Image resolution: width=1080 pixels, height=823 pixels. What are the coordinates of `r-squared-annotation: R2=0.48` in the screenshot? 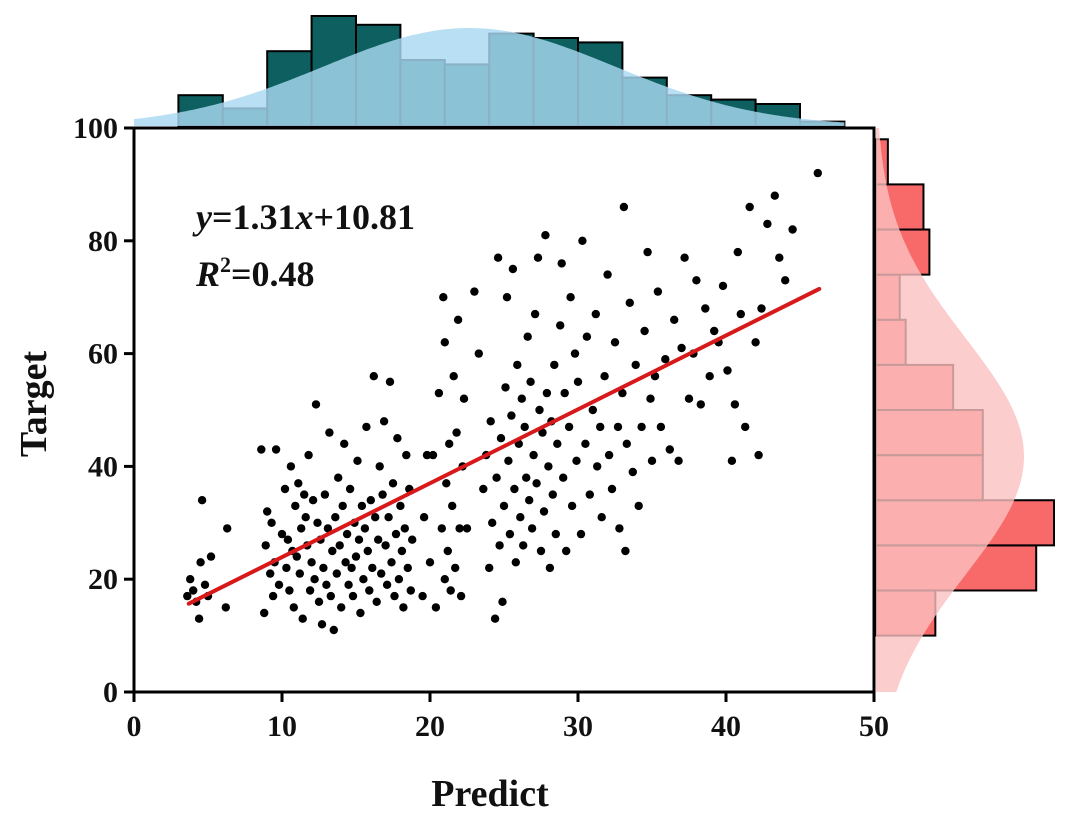 It's located at (255, 273).